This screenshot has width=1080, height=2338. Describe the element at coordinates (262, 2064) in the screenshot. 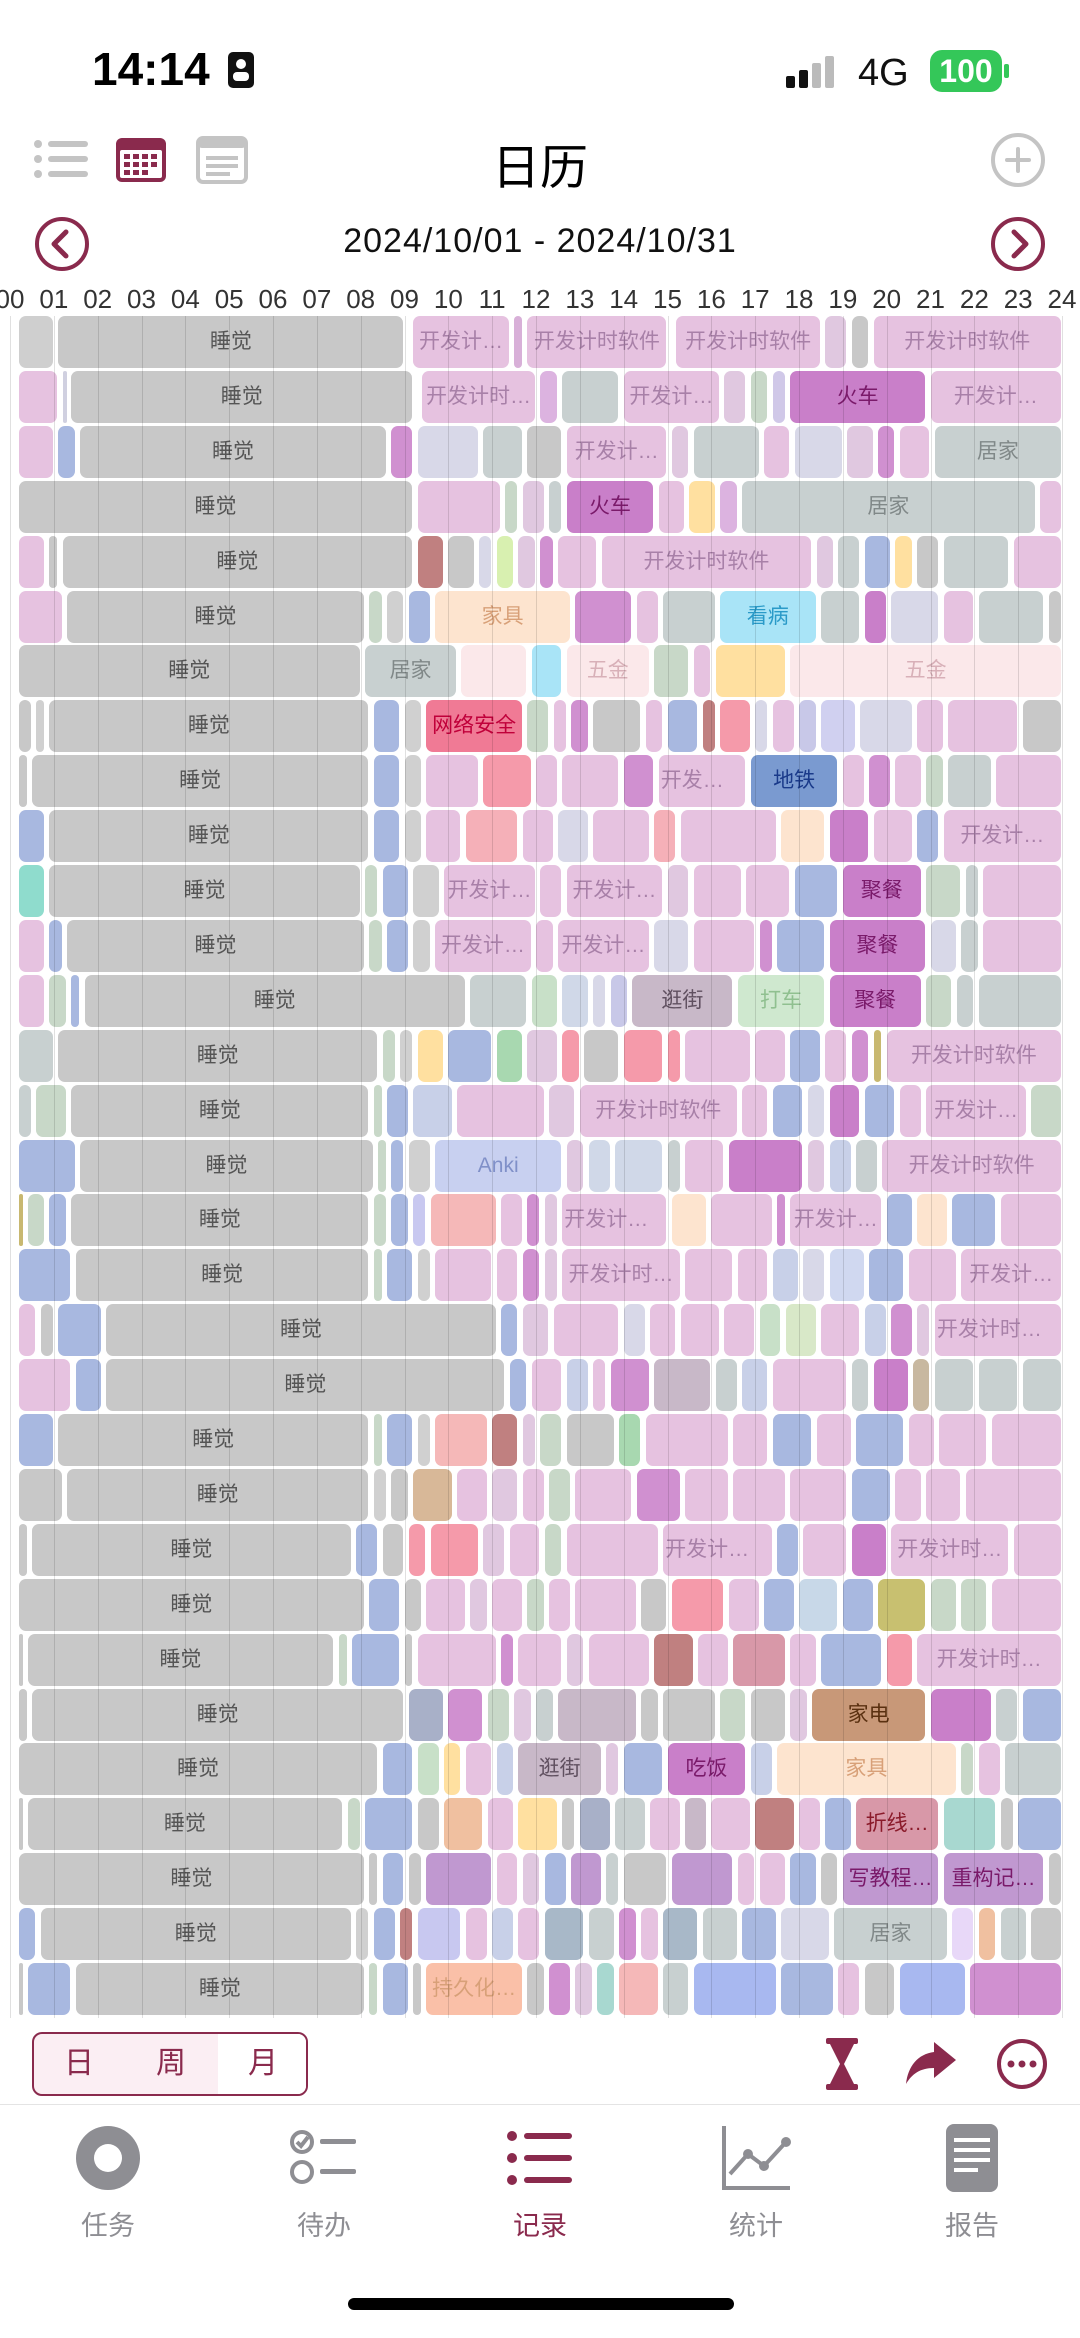

I see `month-view-tab: 月` at that location.